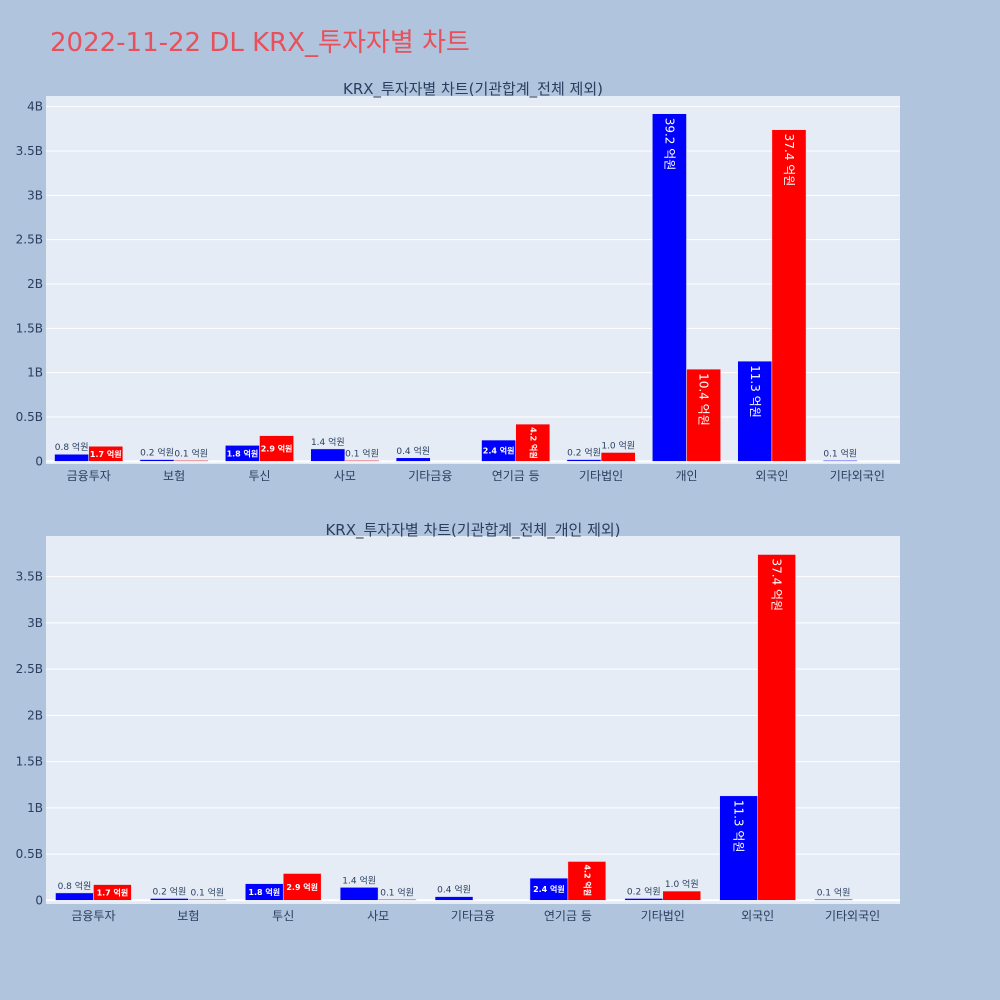 This screenshot has height=1000, width=1000. What do you see at coordinates (686, 476) in the screenshot?
I see `x-tick-label: 개인` at bounding box center [686, 476].